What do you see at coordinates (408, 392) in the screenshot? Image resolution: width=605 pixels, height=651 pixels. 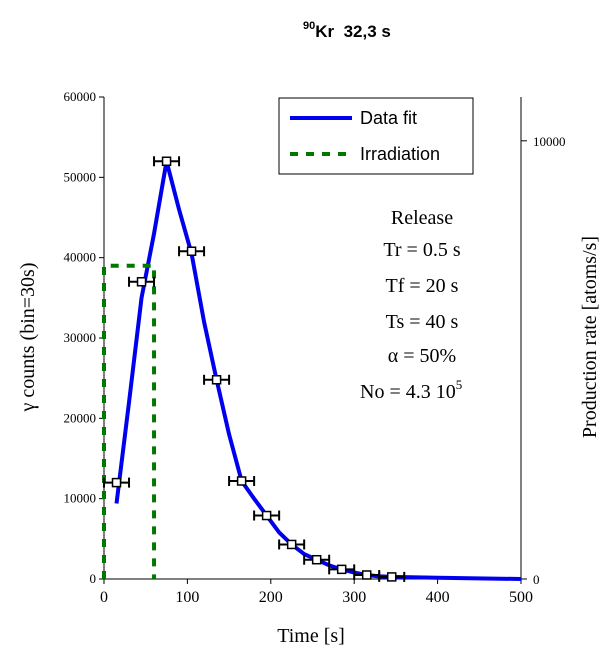 I see `annotation-no-base: No = 4.3 10` at bounding box center [408, 392].